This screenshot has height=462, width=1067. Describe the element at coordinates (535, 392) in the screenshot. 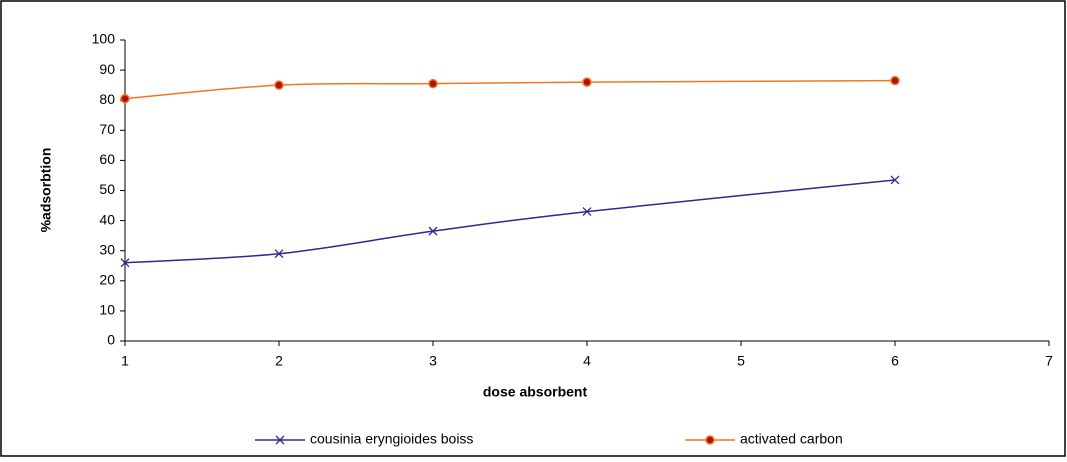

I see `x-axis-label: dose absorbent` at that location.